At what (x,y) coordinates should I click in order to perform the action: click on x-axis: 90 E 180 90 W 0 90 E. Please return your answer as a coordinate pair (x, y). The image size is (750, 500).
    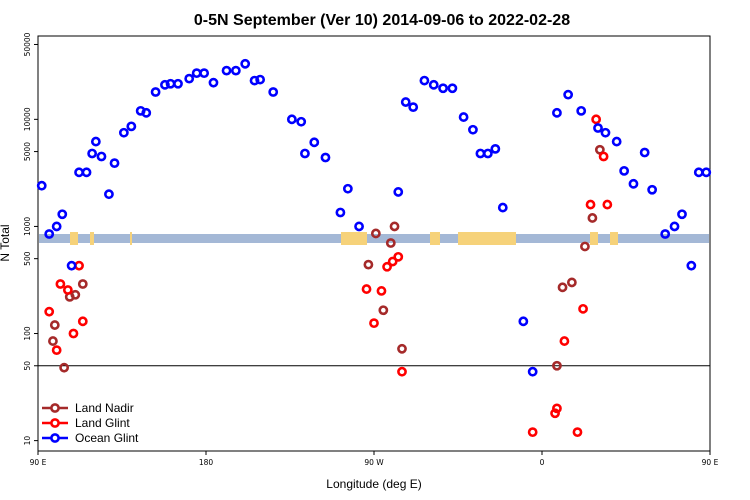
    Looking at the image, I should click on (374, 459).